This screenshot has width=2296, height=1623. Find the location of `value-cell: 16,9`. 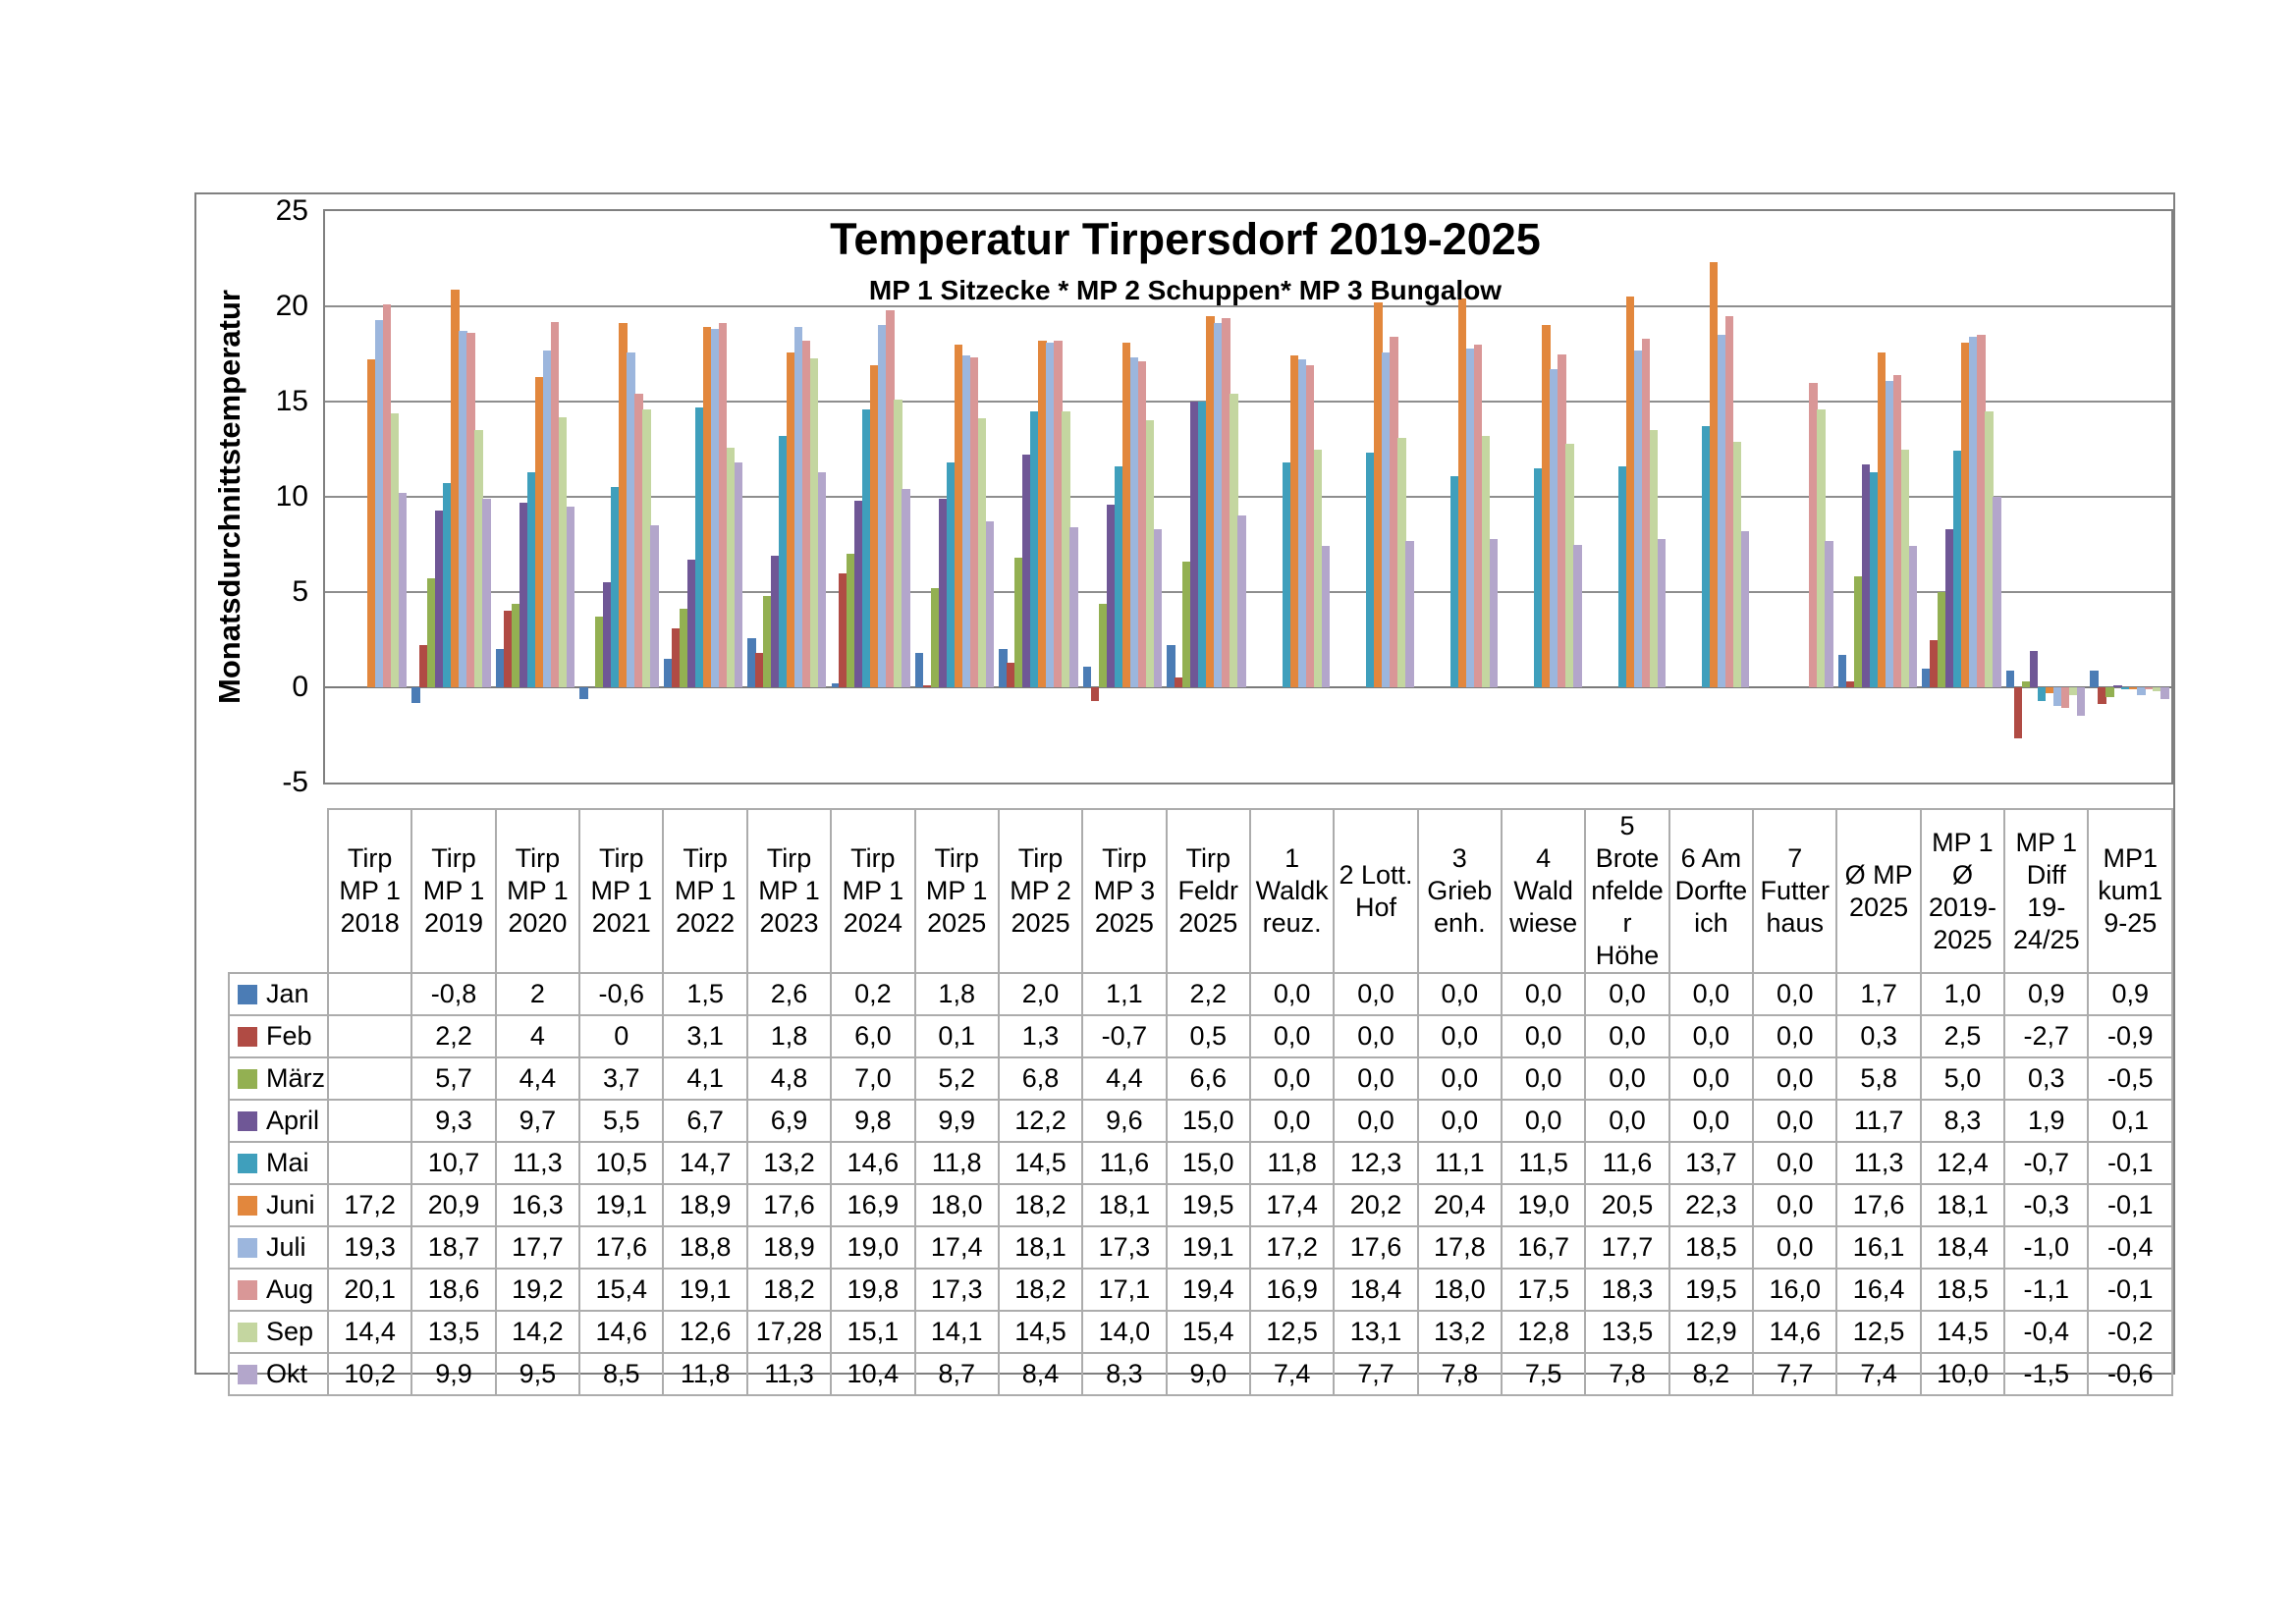

value-cell: 16,9 is located at coordinates (873, 1205).